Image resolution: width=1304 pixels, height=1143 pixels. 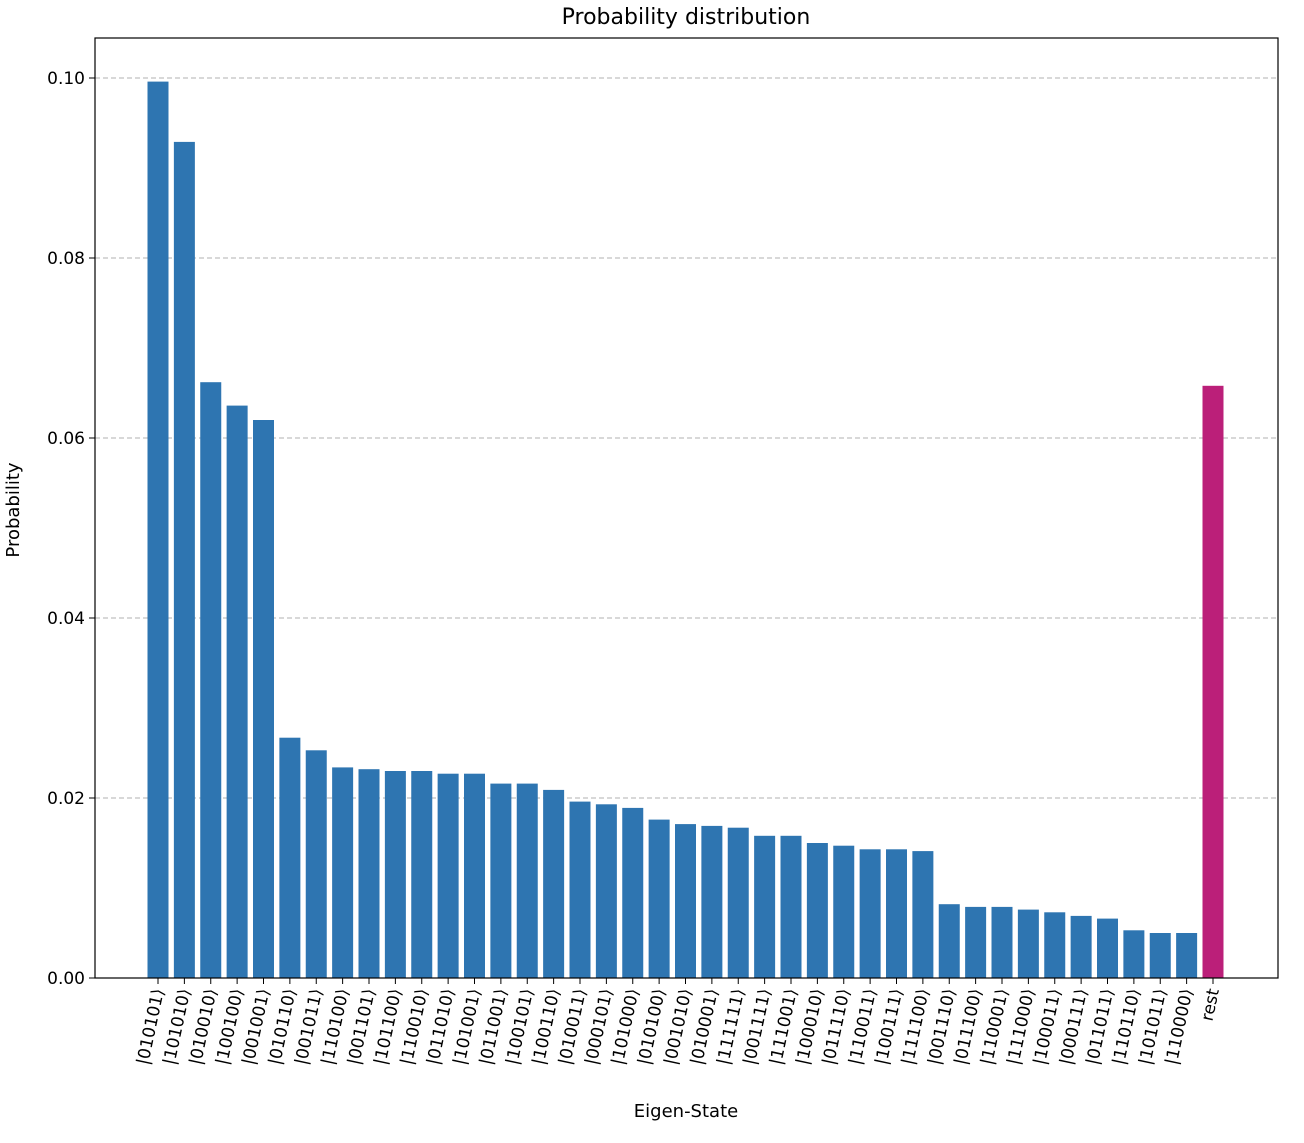 I want to click on x-axis-label: Eigen-State, so click(x=686, y=1111).